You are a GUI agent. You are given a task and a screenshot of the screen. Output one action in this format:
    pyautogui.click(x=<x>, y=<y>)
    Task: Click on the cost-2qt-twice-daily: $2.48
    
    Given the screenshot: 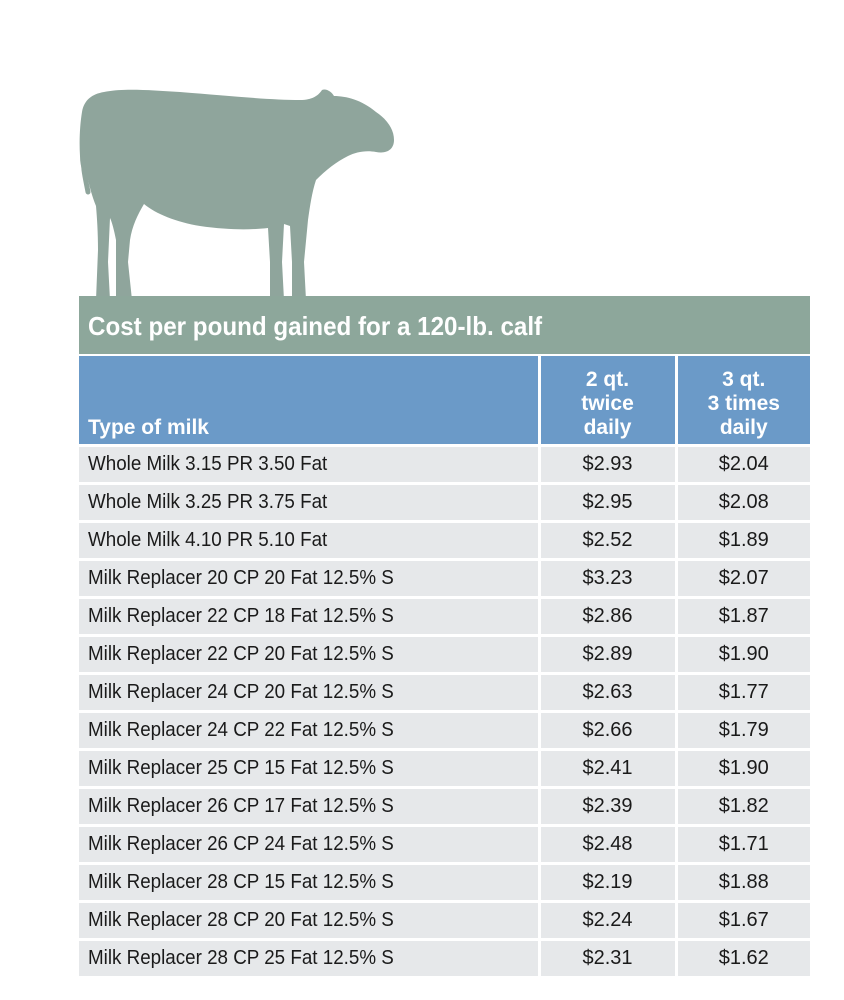 What is the action you would take?
    pyautogui.click(x=608, y=844)
    